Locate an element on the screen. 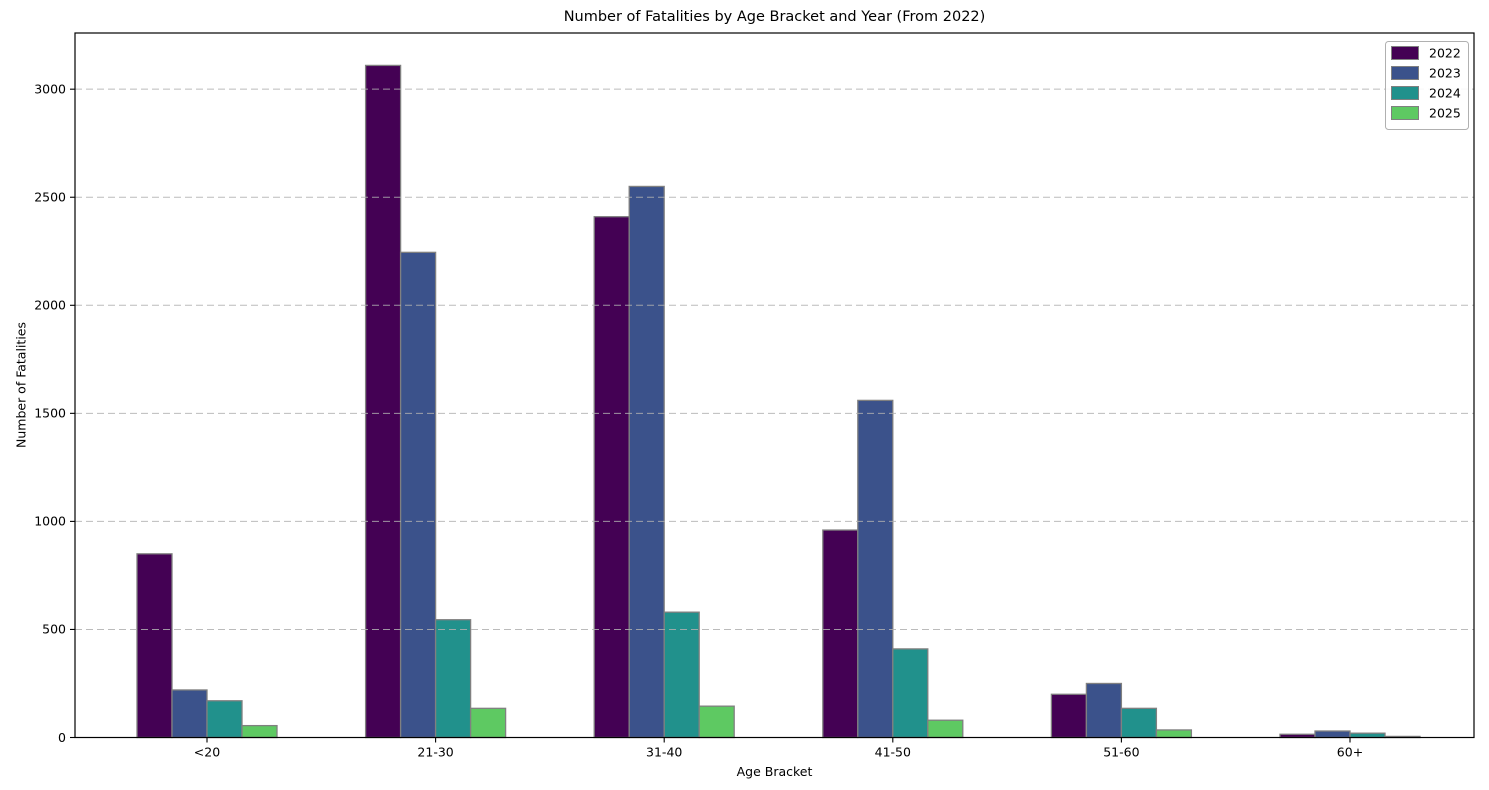  legend-label-2024: 2024 is located at coordinates (1445, 93).